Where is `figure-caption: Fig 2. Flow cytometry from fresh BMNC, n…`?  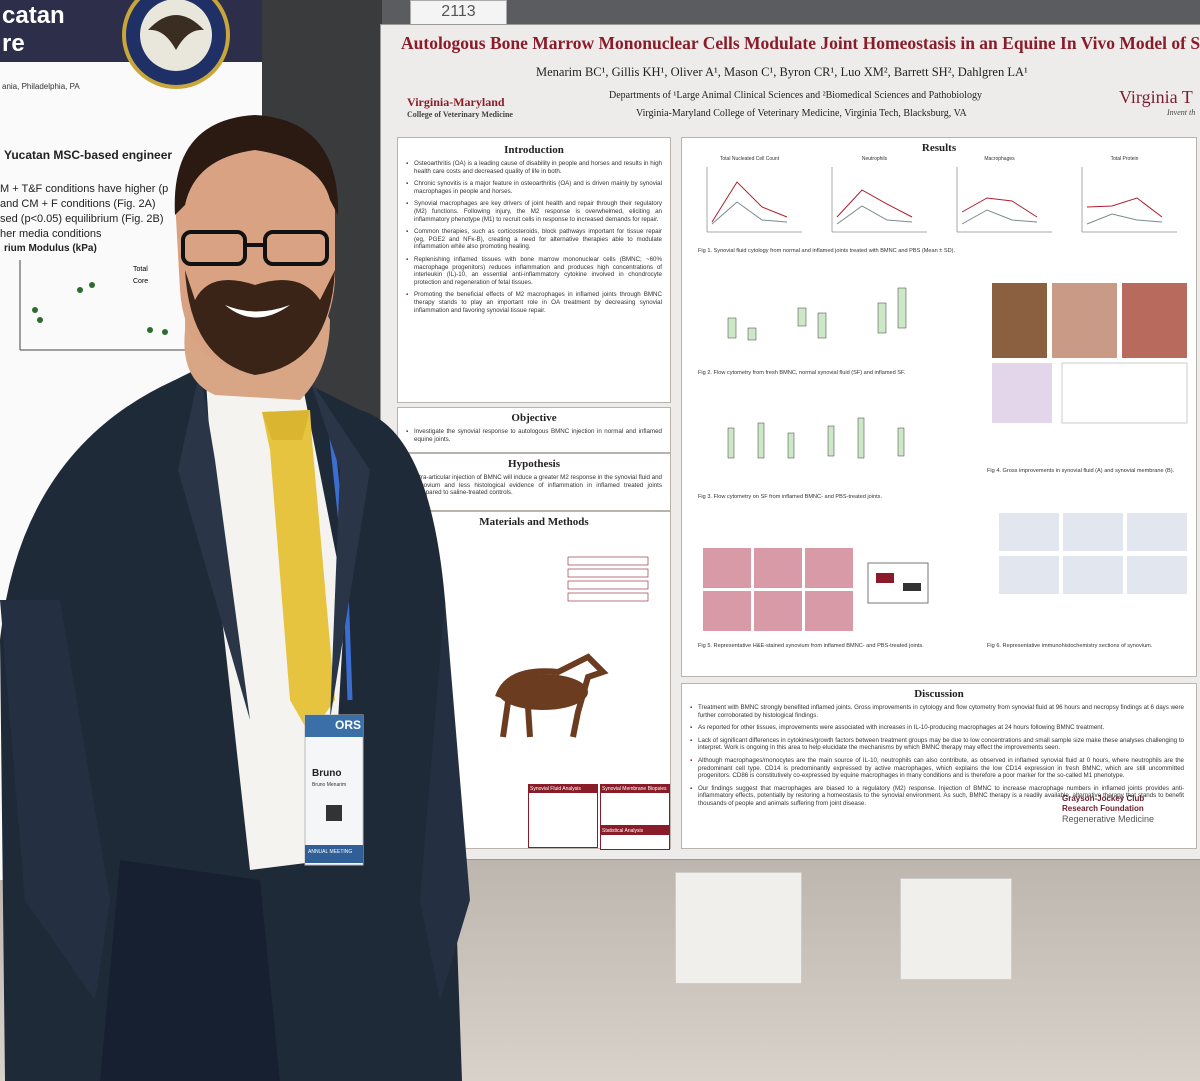
figure-caption: Fig 2. Flow cytometry from fresh BMNC, n… is located at coordinates (802, 373).